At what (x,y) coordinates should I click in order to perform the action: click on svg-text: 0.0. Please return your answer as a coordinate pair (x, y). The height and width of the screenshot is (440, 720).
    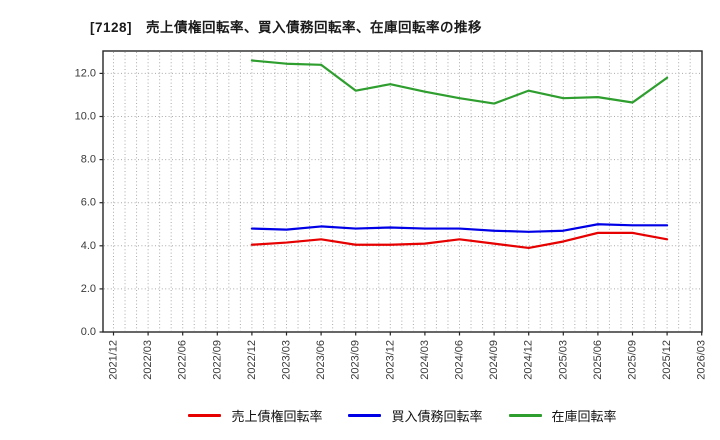
    Looking at the image, I should click on (88, 332).